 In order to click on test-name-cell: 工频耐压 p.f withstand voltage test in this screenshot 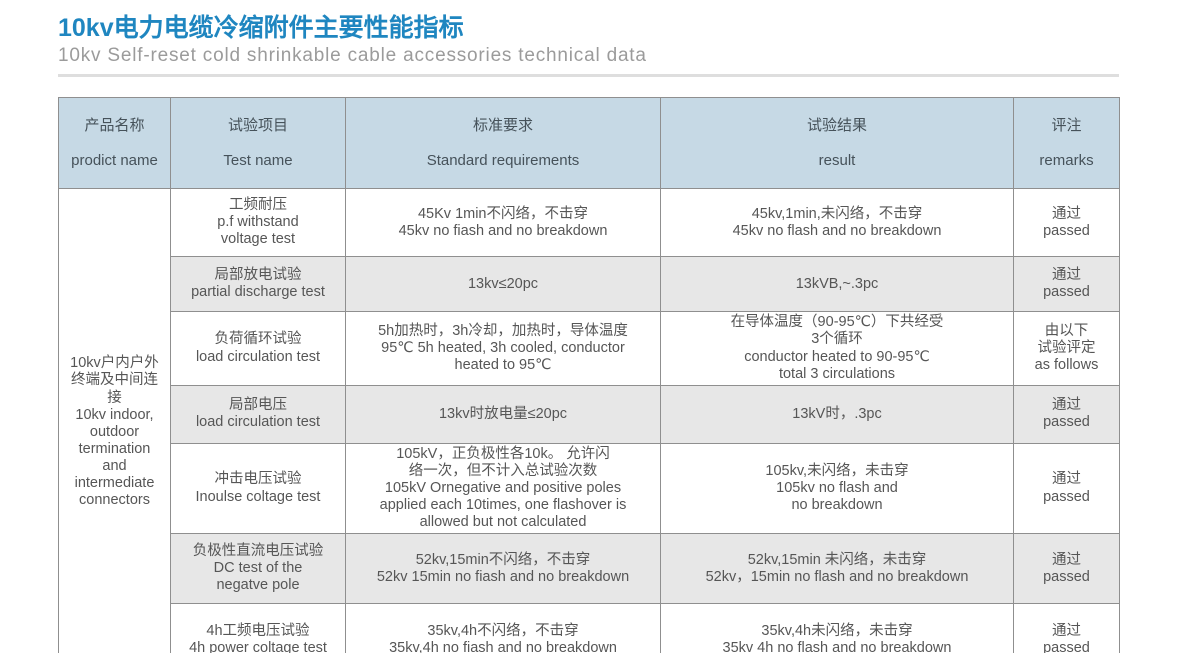, I will do `click(258, 223)`.